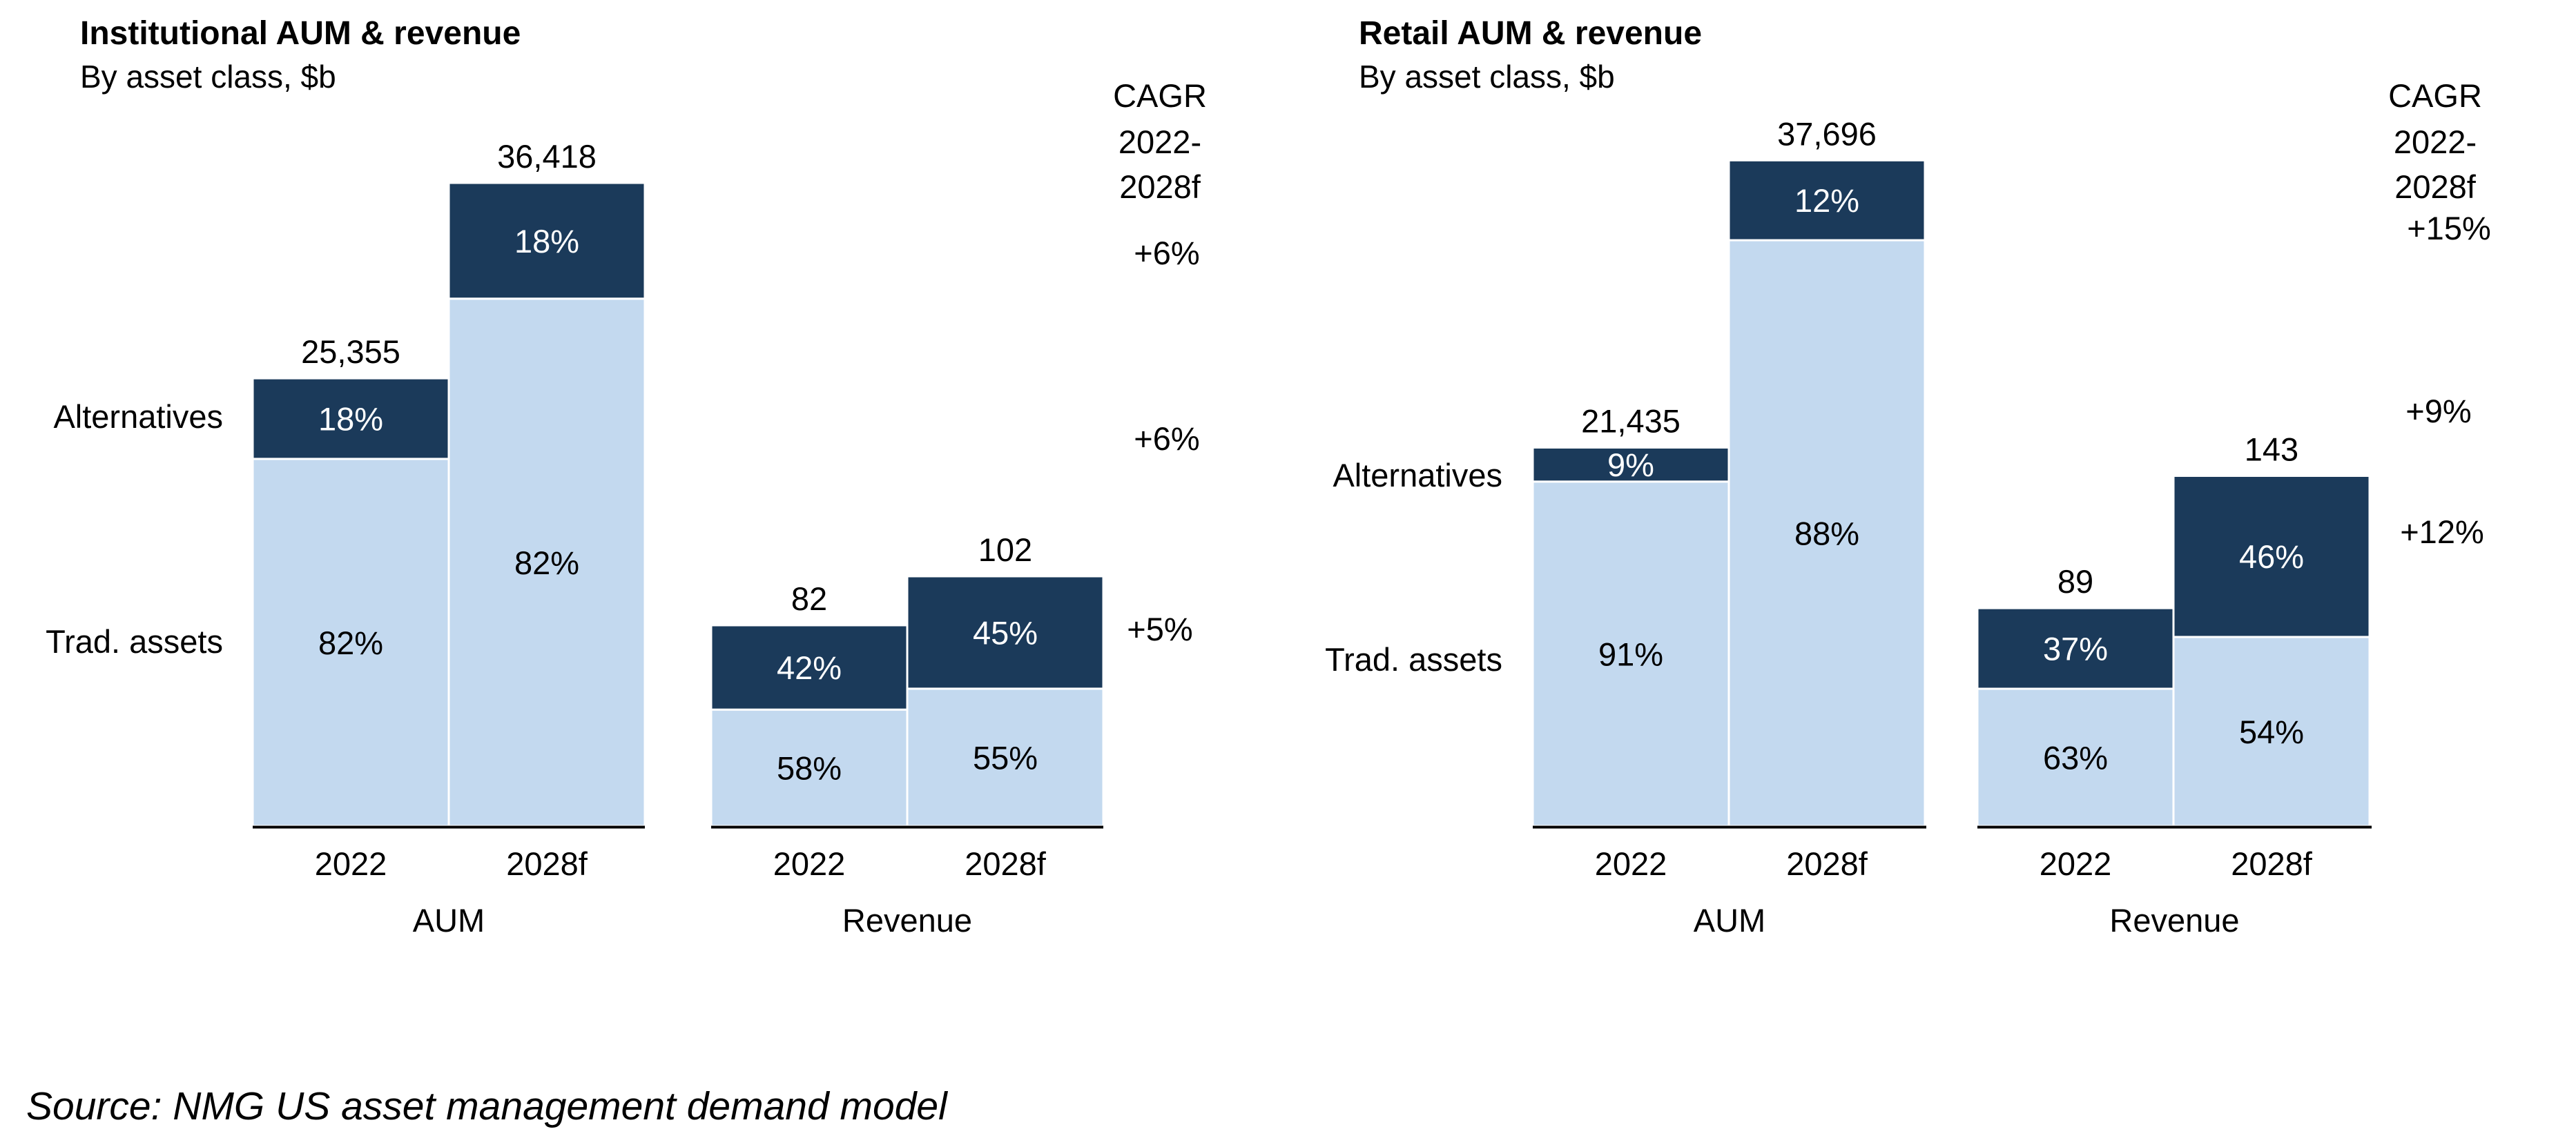 This screenshot has width=2576, height=1147. I want to click on bar-segment-label: 54%, so click(2272, 732).